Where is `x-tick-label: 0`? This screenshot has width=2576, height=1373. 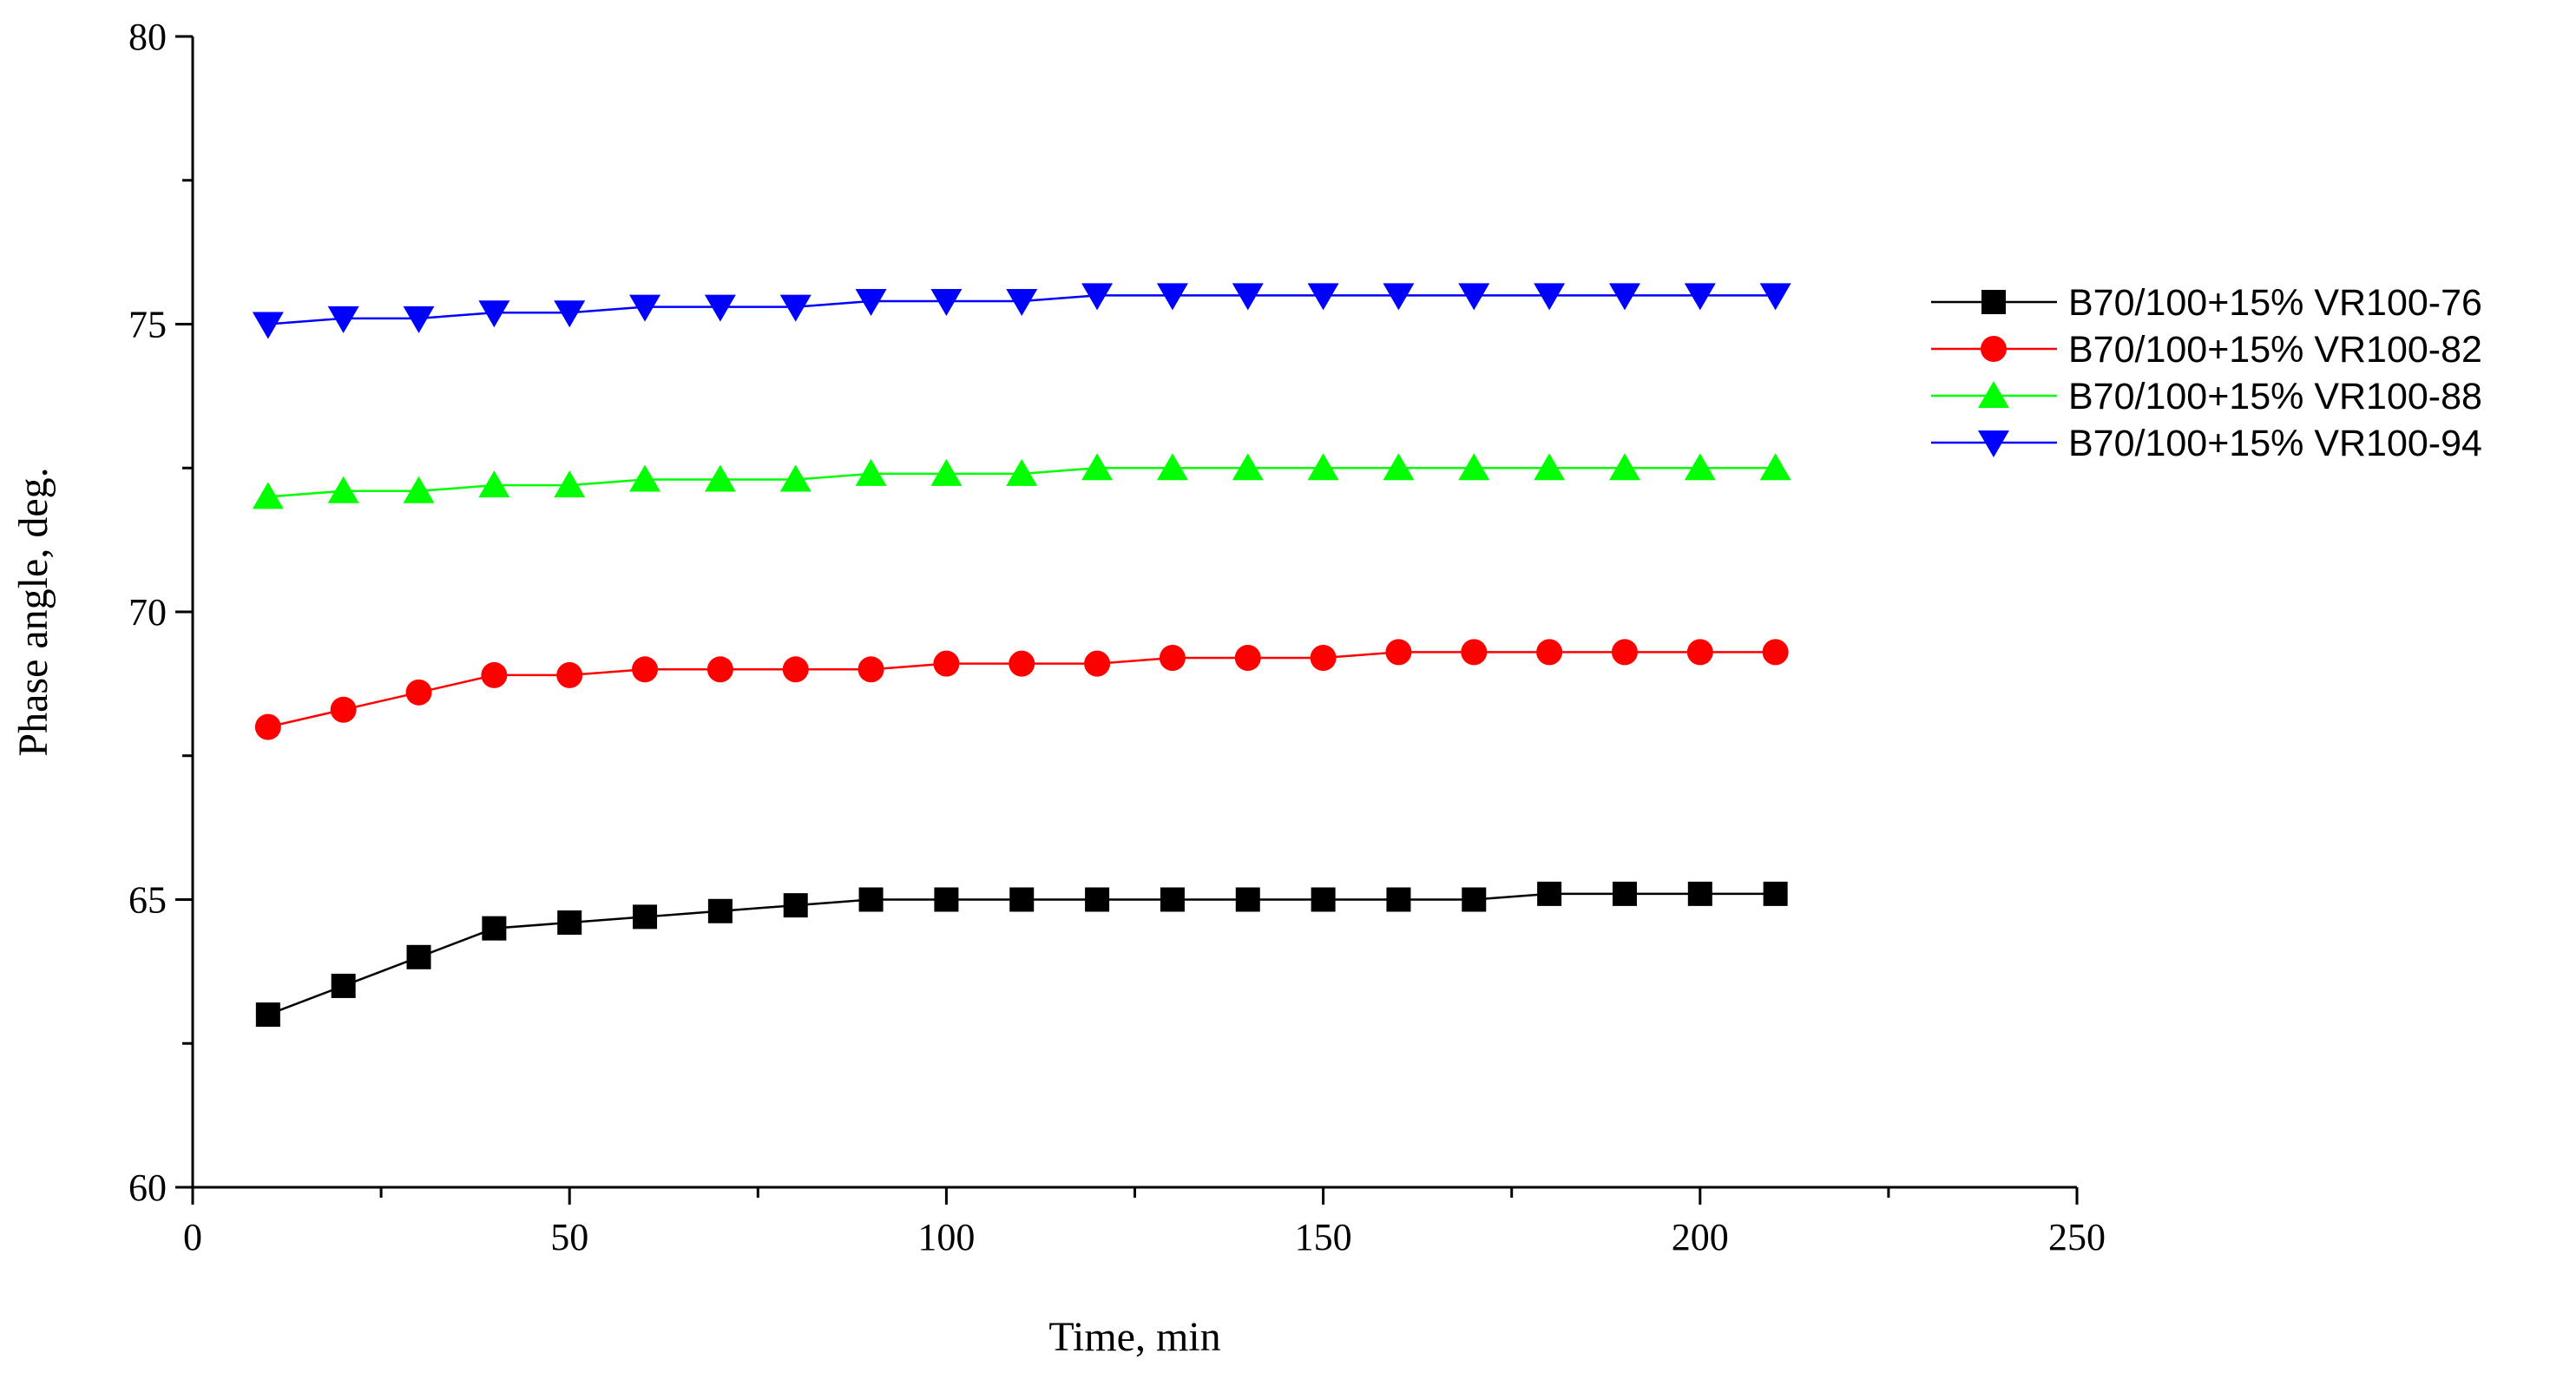 x-tick-label: 0 is located at coordinates (192, 1237).